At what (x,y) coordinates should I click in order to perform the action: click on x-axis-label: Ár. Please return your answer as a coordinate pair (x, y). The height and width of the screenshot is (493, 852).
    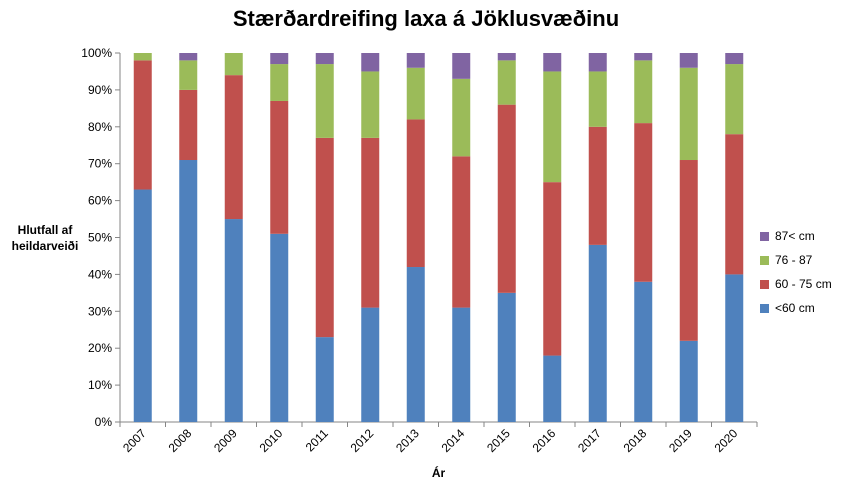
    Looking at the image, I should click on (438, 473).